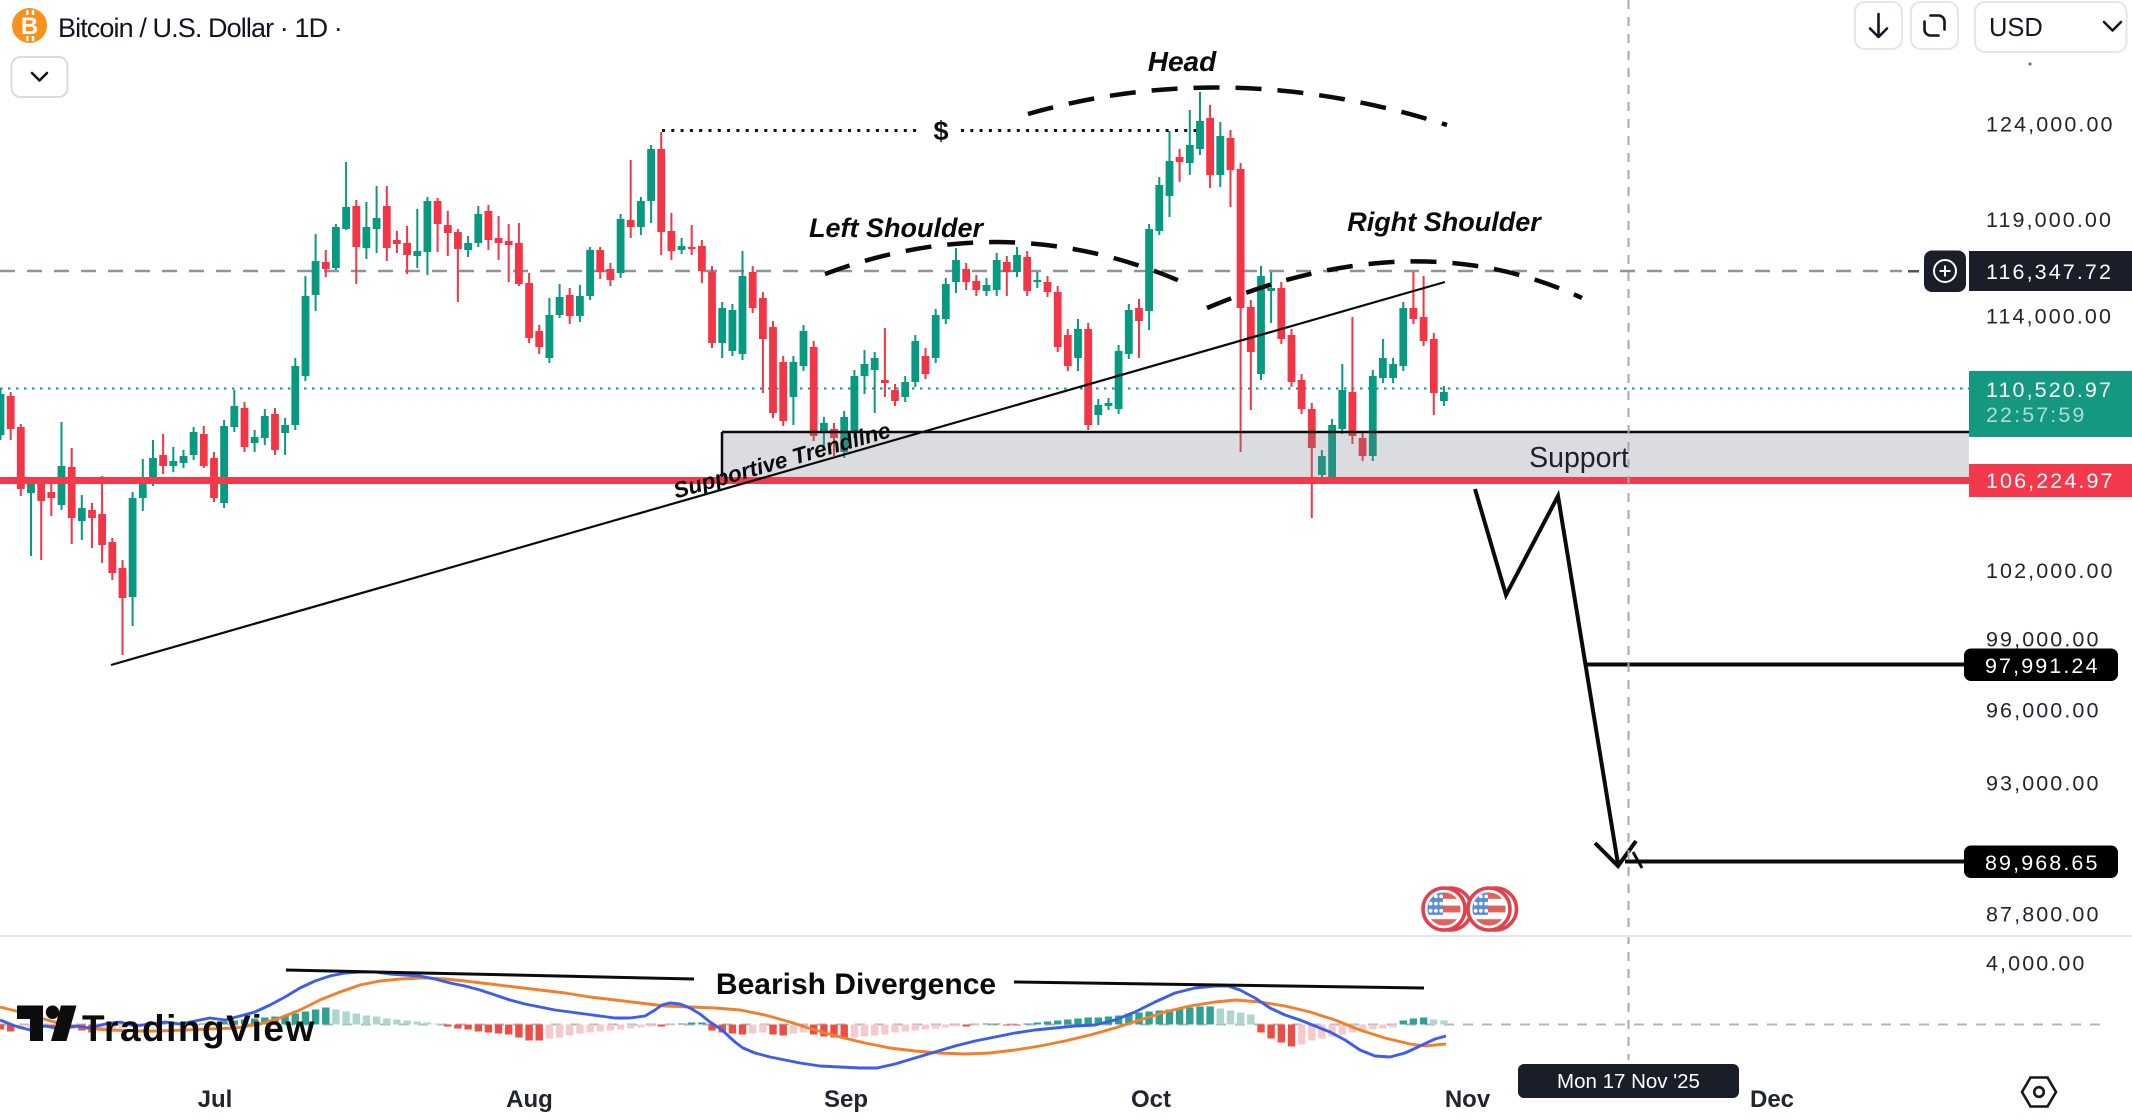 The width and height of the screenshot is (2132, 1119). I want to click on svg-text: Left Shoulder, so click(896, 228).